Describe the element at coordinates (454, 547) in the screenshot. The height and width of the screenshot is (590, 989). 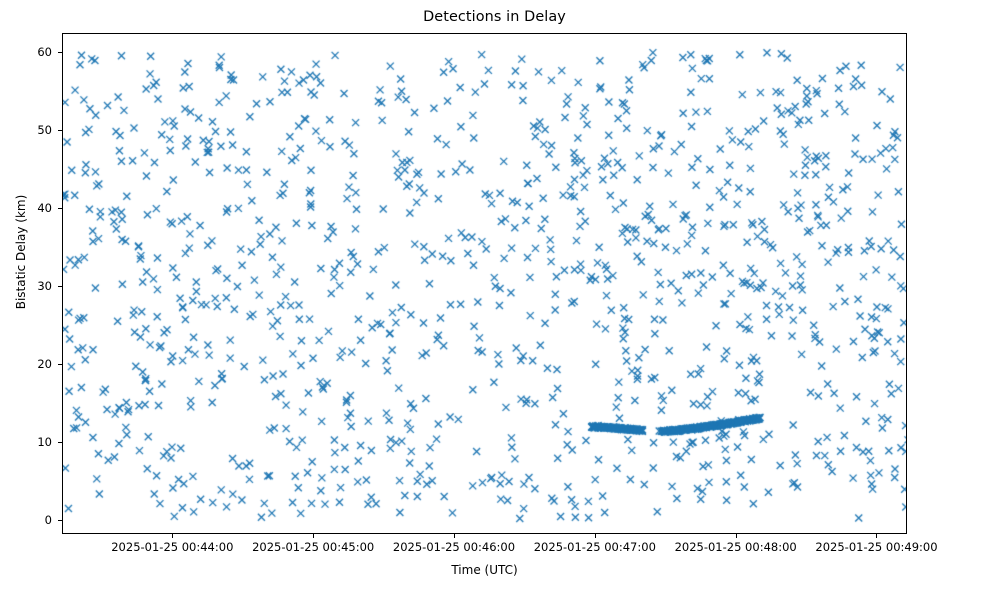
I see `x-tick-label: 2025-01-25 00:46:00` at that location.